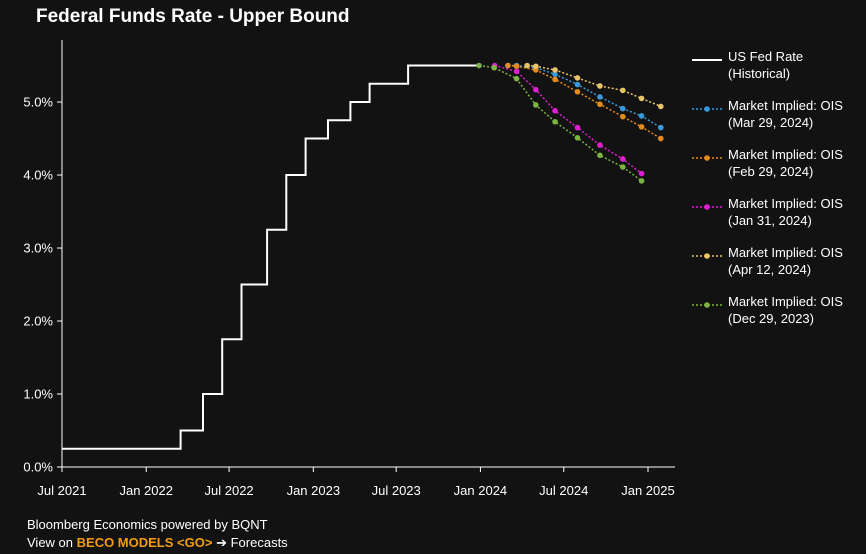  Describe the element at coordinates (38, 394) in the screenshot. I see `y-tick-label: 1.0%` at that location.